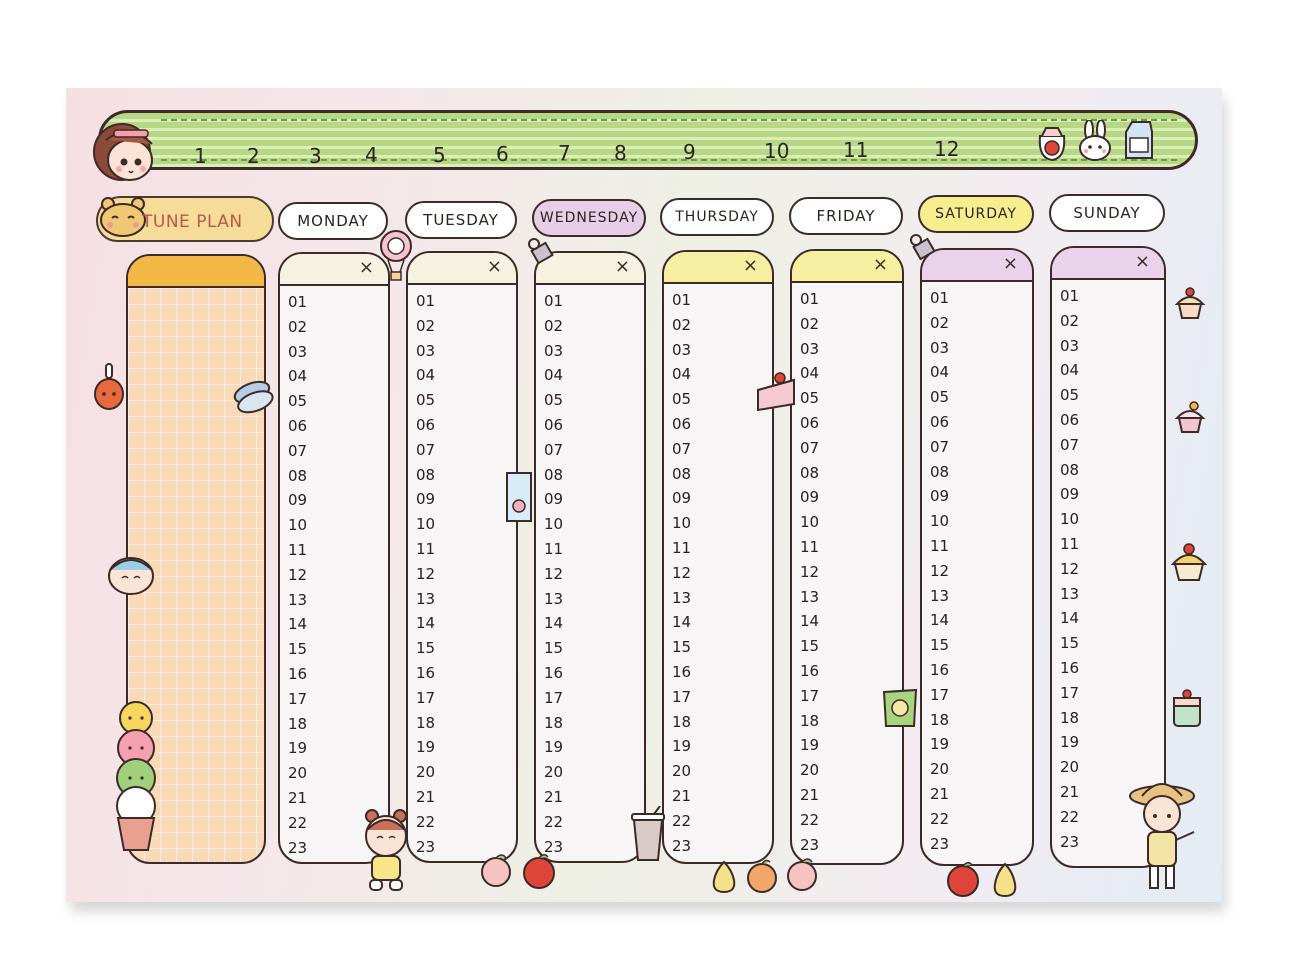  Describe the element at coordinates (689, 152) in the screenshot. I see `month-number: 9` at that location.